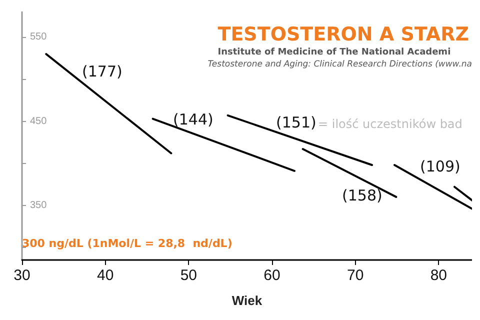  Describe the element at coordinates (22, 275) in the screenshot. I see `x-tick-label: 30` at that location.